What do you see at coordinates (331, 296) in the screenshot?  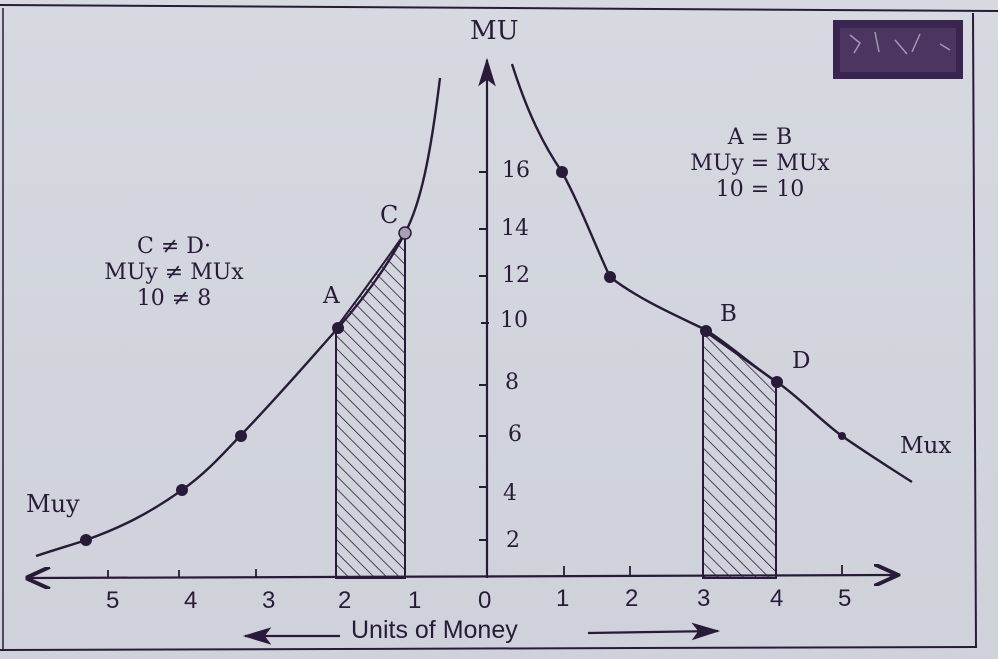 I see `point-a-label: A` at bounding box center [331, 296].